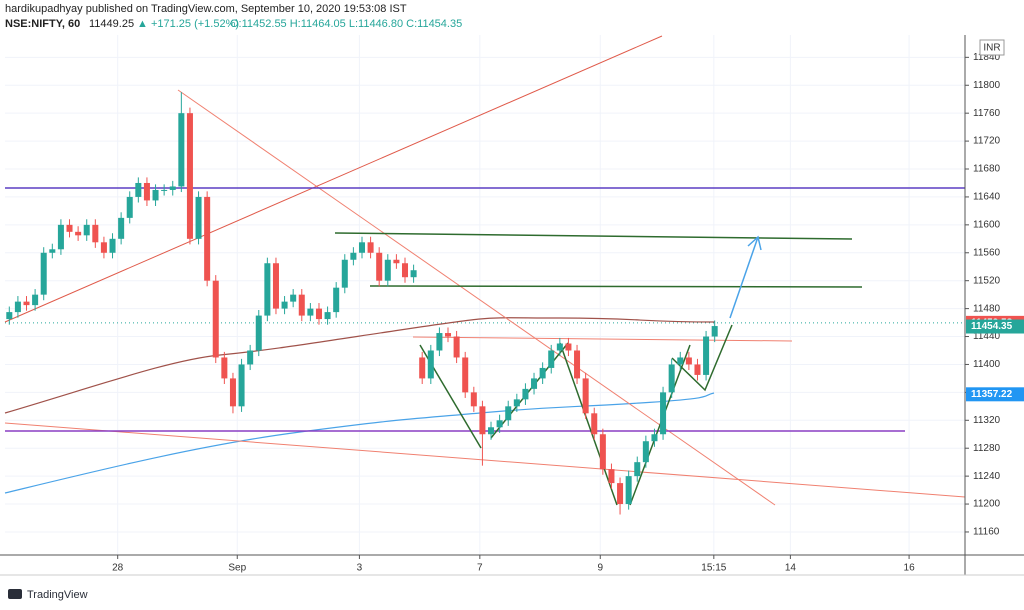  I want to click on y-tick-label: 11640, so click(987, 197).